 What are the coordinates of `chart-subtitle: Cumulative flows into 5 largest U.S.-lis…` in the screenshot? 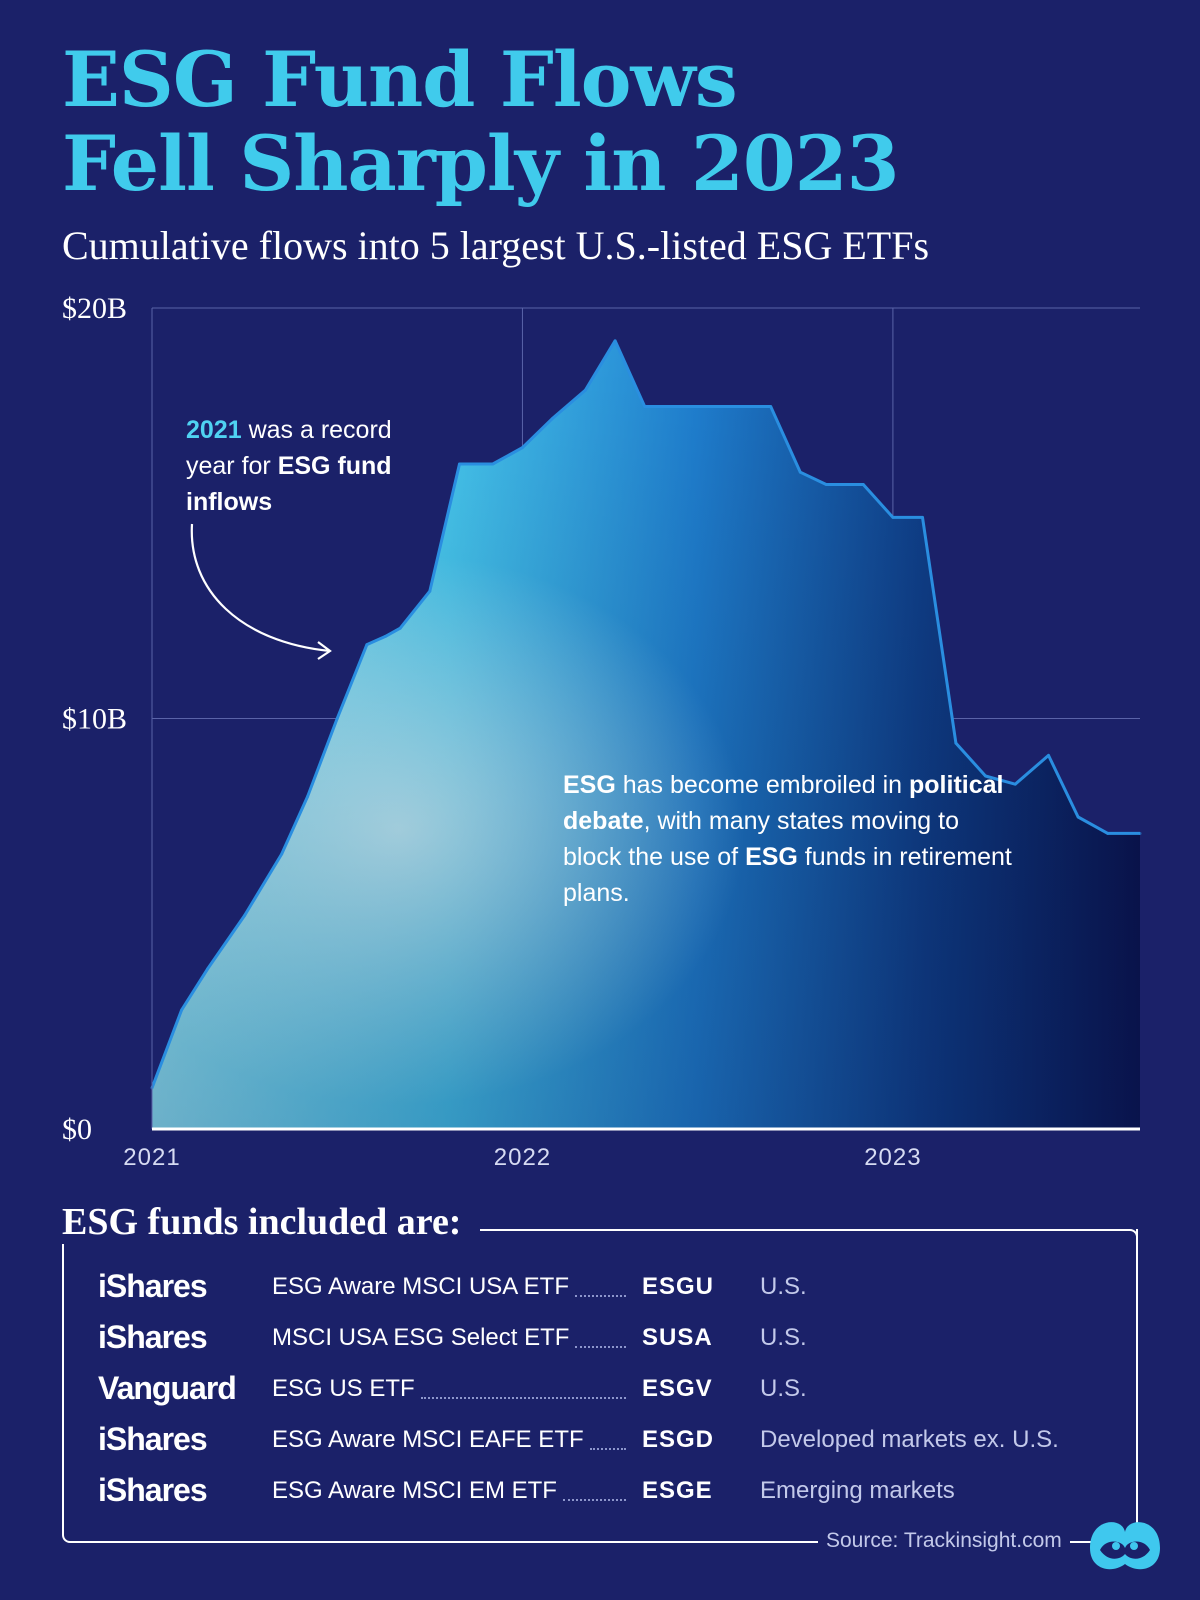 It's located at (496, 245).